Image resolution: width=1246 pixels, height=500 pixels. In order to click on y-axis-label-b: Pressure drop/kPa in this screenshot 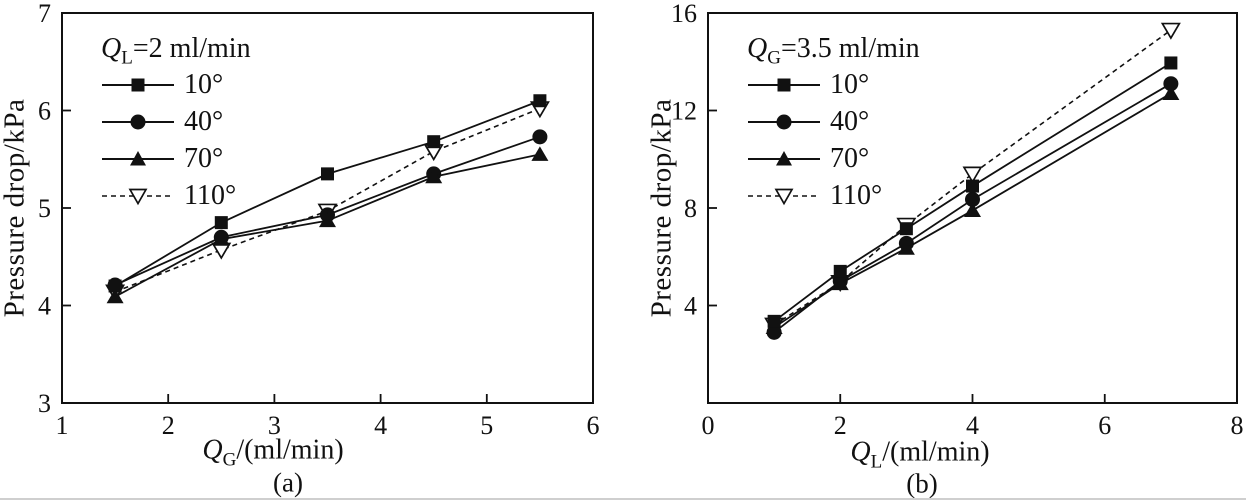, I will do `click(661, 208)`.